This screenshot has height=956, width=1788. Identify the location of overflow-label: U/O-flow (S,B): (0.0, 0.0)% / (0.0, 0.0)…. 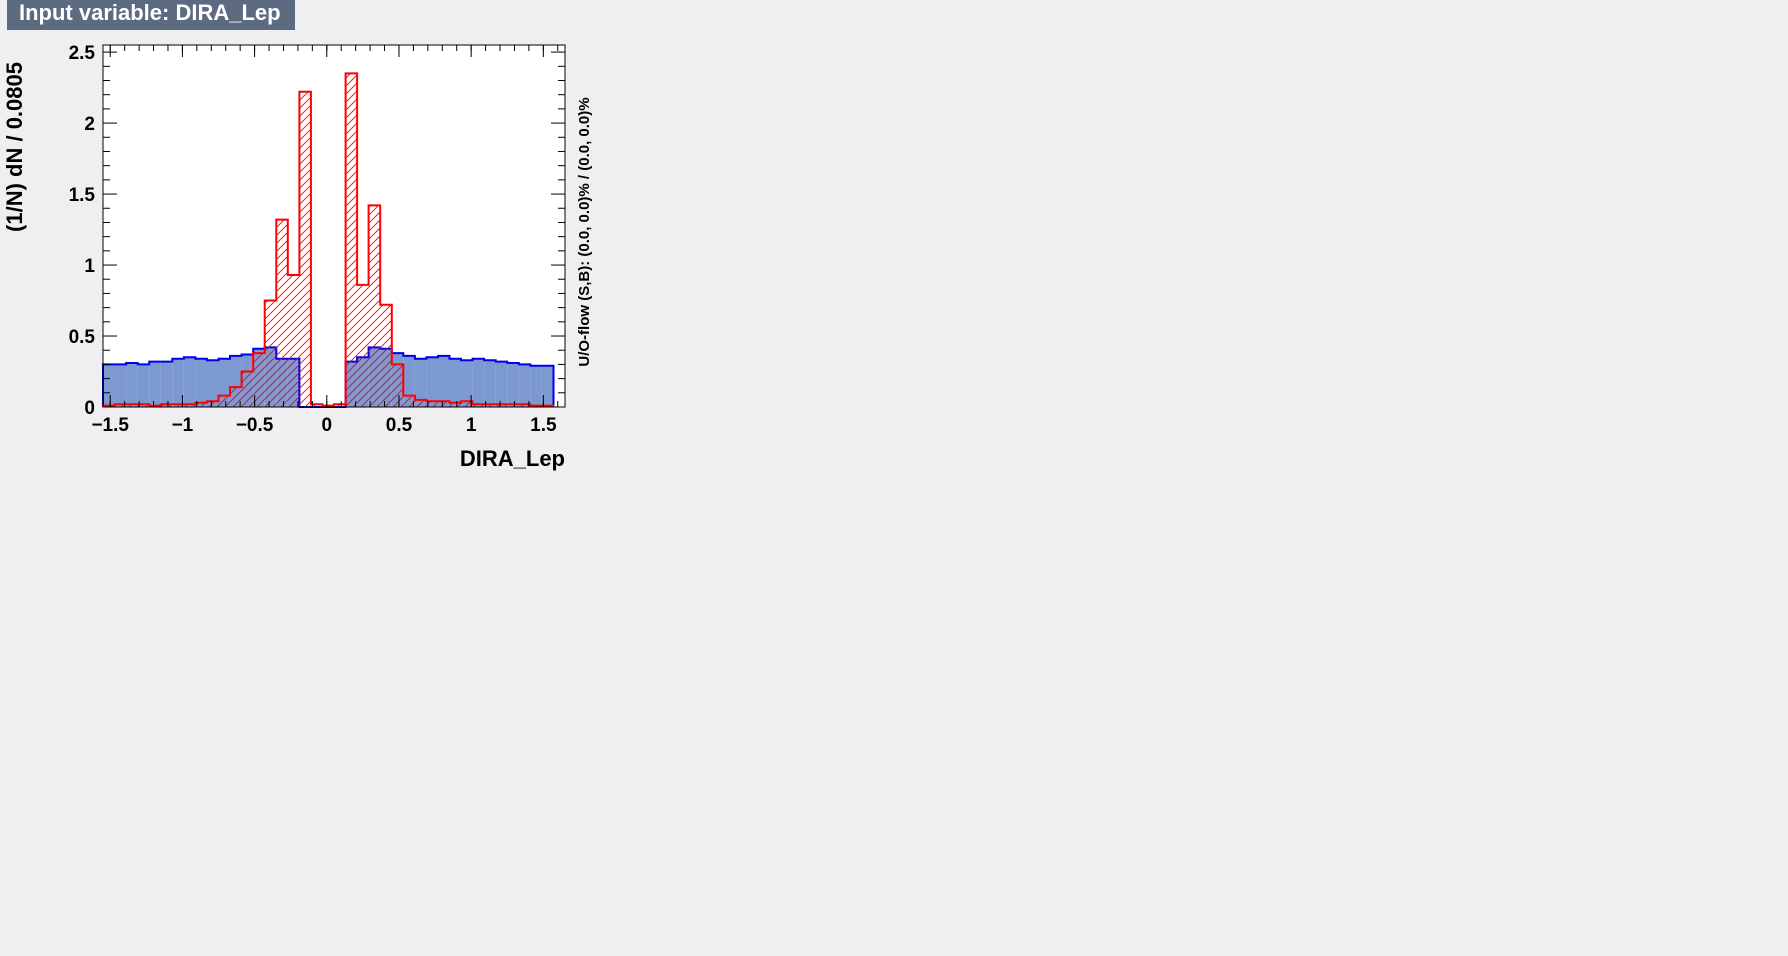
(584, 231).